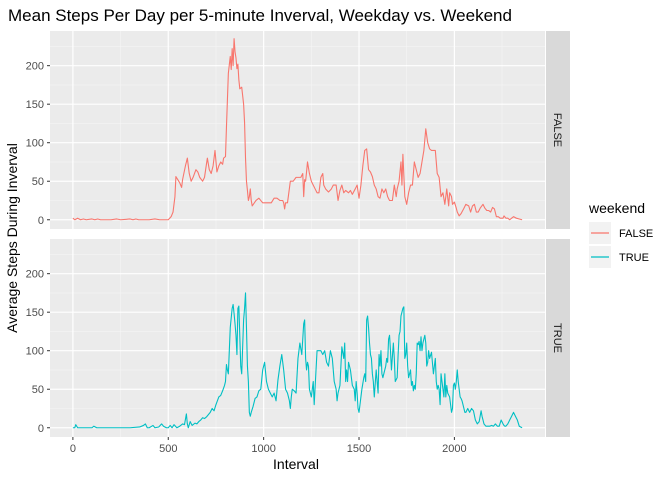 The height and width of the screenshot is (485, 672). Describe the element at coordinates (634, 258) in the screenshot. I see `legend-label: TRUE` at that location.